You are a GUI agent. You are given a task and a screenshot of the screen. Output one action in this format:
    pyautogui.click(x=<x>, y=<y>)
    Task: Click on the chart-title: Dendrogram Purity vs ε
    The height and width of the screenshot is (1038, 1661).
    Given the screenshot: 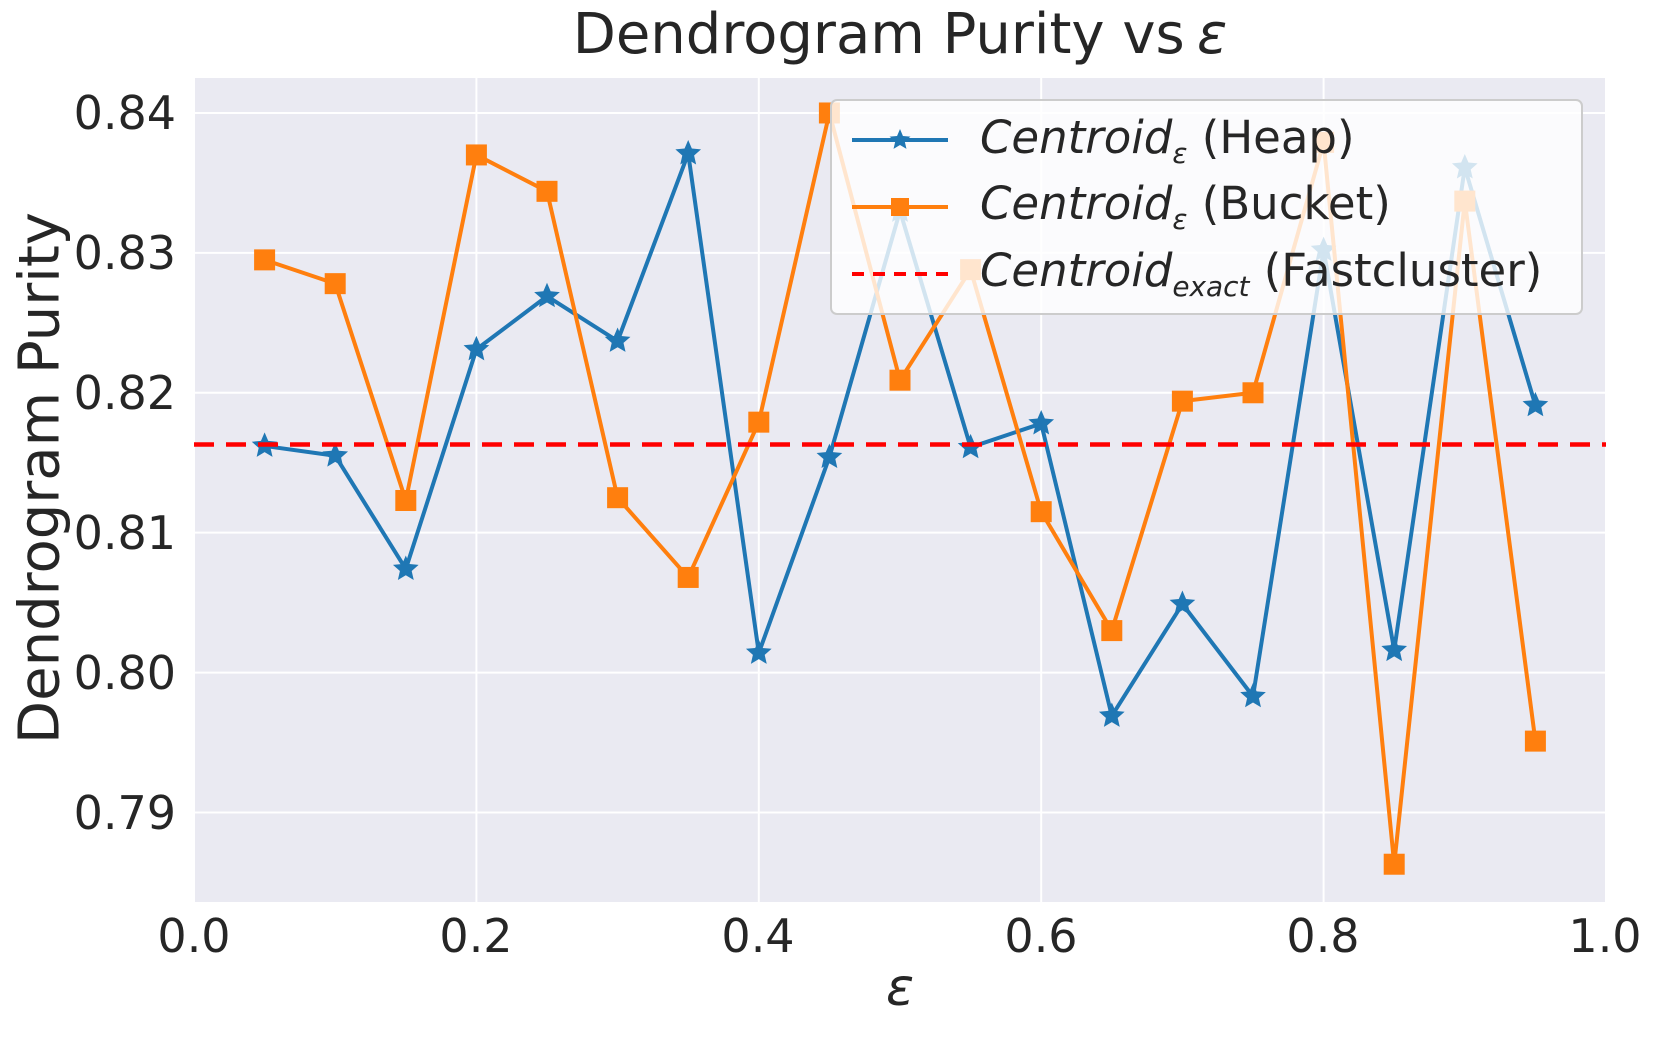 What is the action you would take?
    pyautogui.click(x=900, y=34)
    